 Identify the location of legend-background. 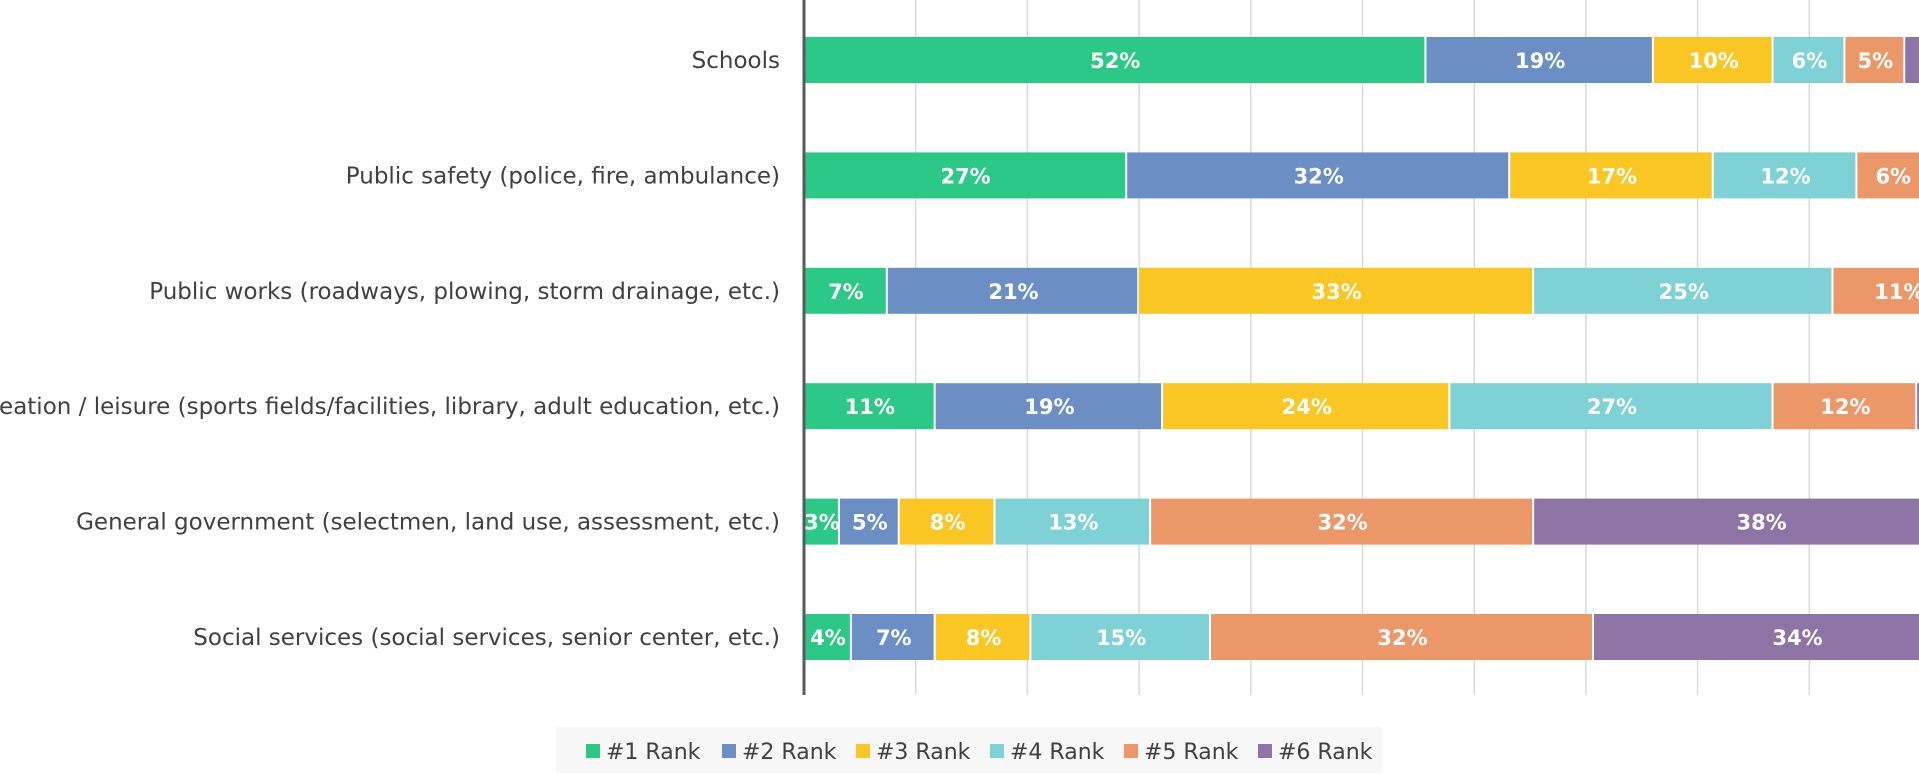
(969, 750).